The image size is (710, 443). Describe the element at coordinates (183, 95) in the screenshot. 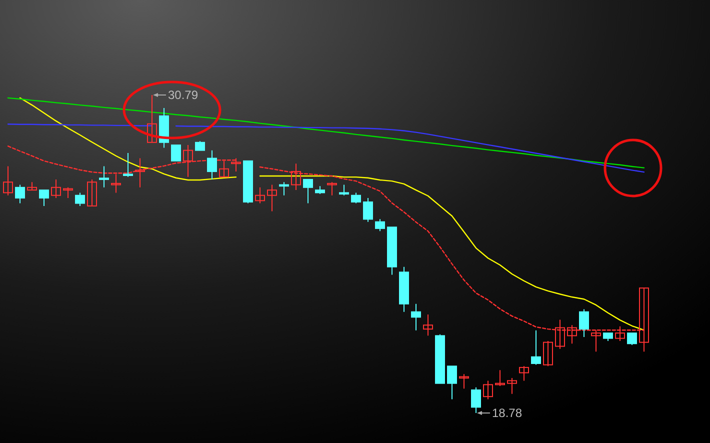

I see `annotation: 30.79` at that location.